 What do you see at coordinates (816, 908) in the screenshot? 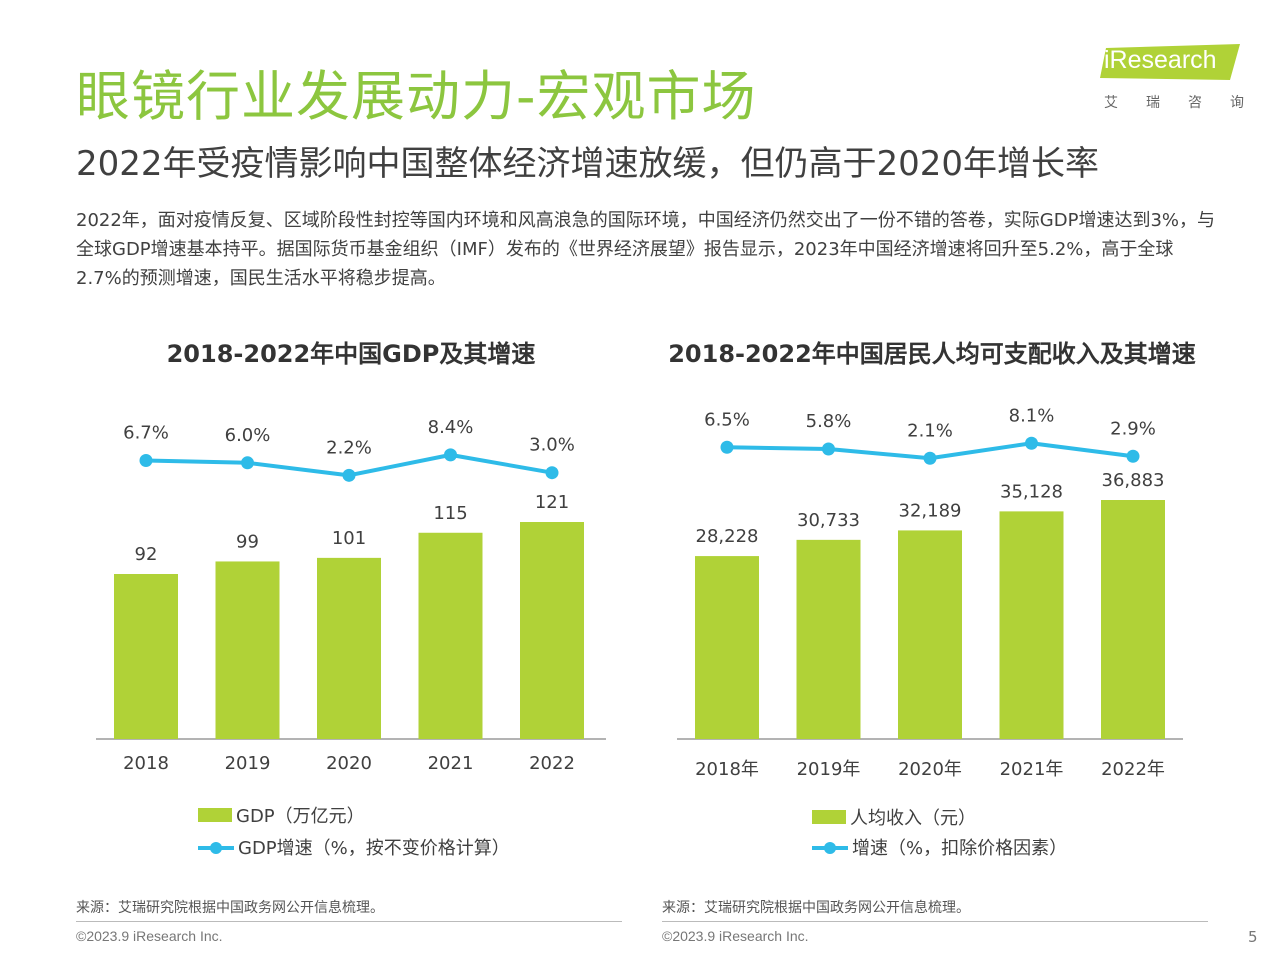
I see `income-chart-source: 来源：艾瑞研究院根据中国政务网公开信息梳理。` at bounding box center [816, 908].